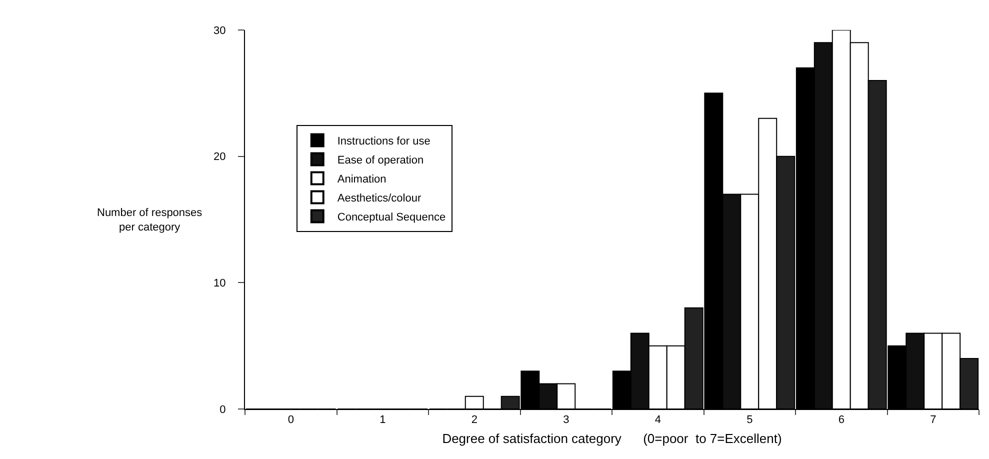 Image resolution: width=989 pixels, height=459 pixels. What do you see at coordinates (220, 30) in the screenshot?
I see `y-tick-label: 30` at bounding box center [220, 30].